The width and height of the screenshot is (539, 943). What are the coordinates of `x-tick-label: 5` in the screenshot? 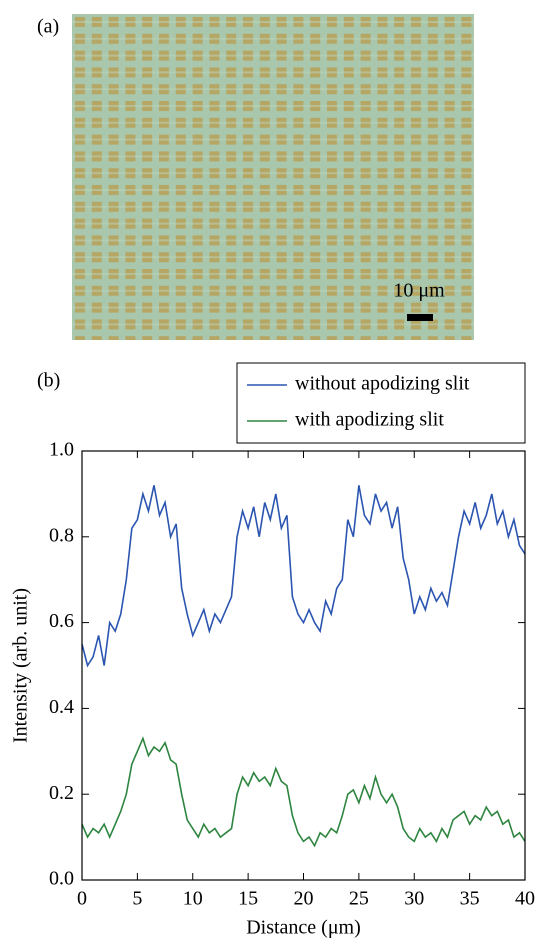 It's located at (137, 899).